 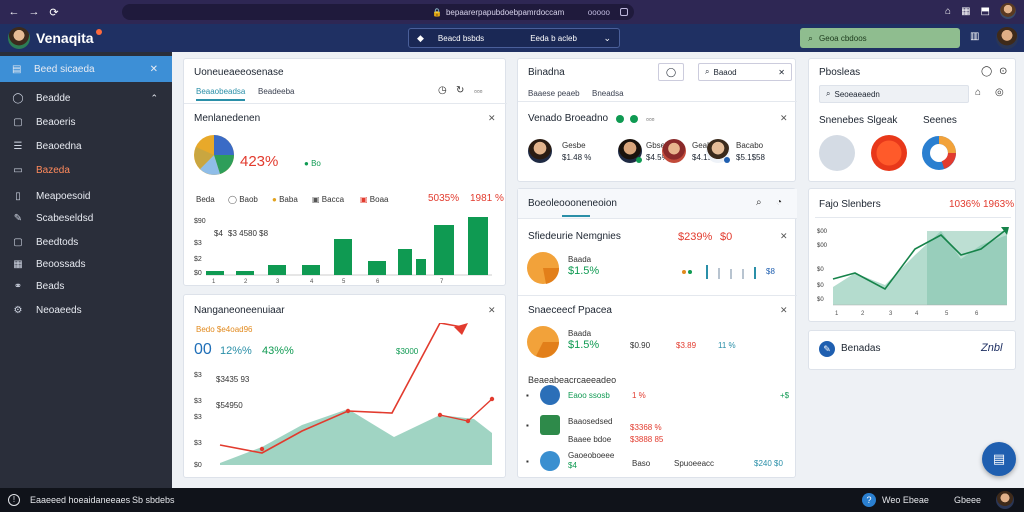 I want to click on pie-legend-label: Bo, so click(x=316, y=163).